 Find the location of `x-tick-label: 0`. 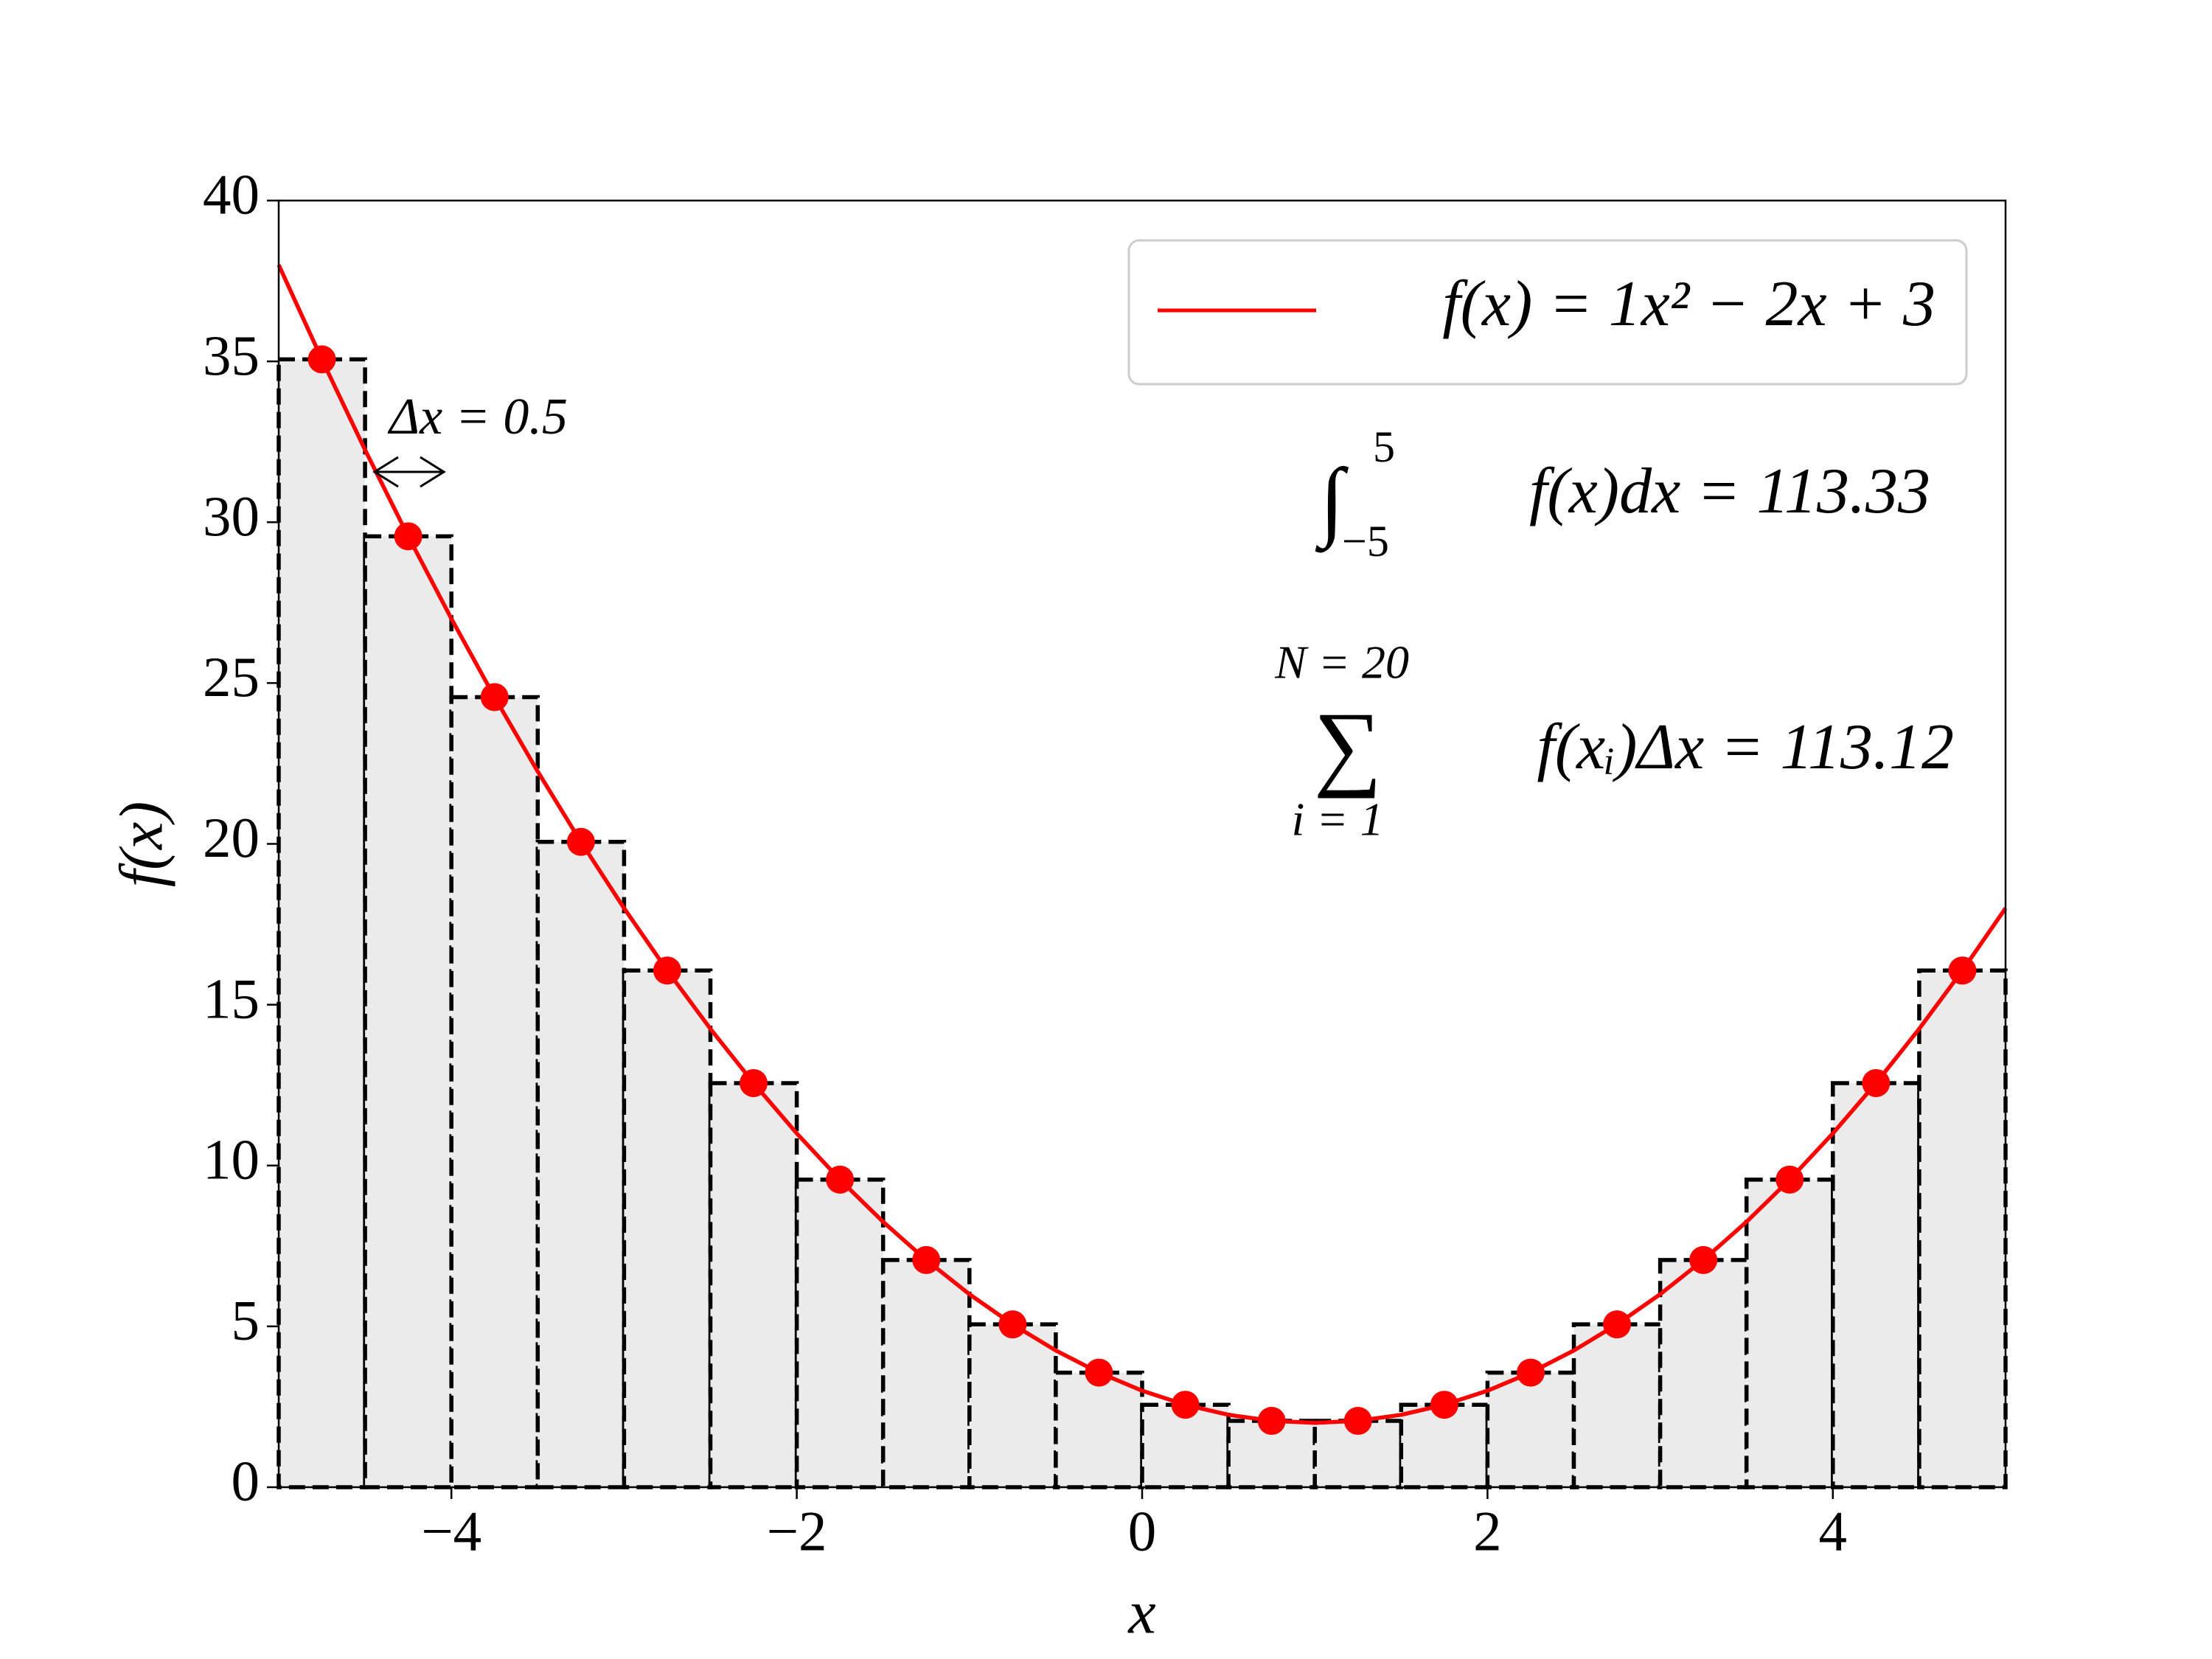

x-tick-label: 0 is located at coordinates (1142, 1531).